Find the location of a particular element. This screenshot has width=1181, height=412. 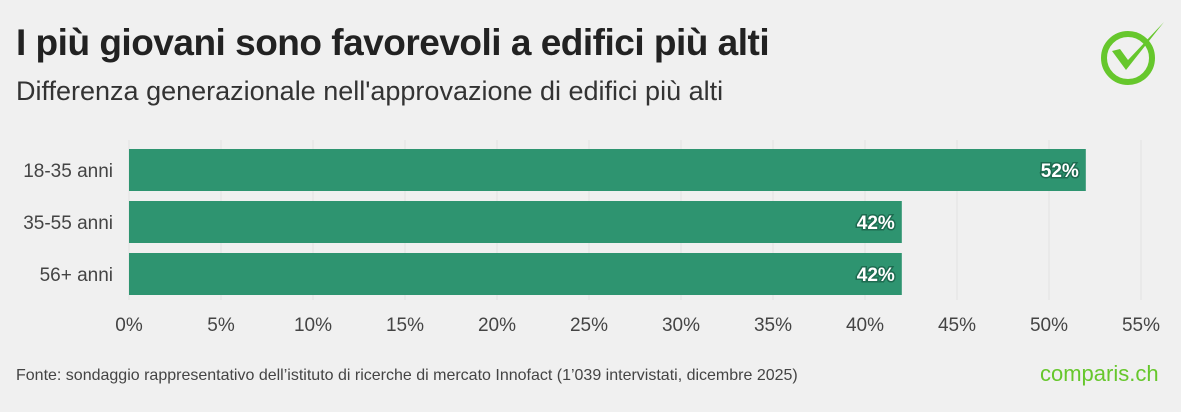

x-tick-label: 25% is located at coordinates (589, 325).